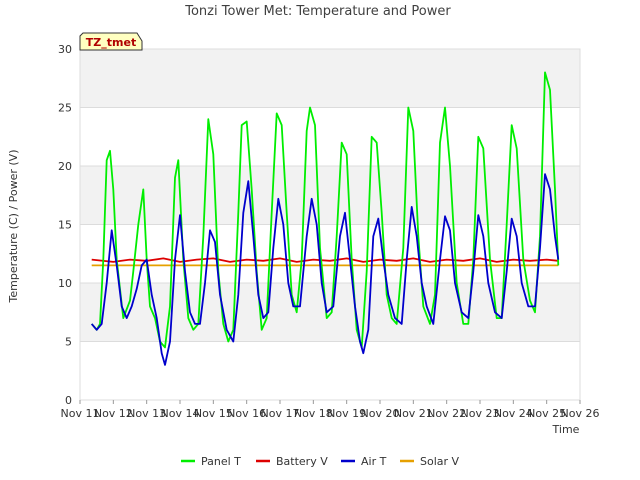 The image size is (640, 480). I want to click on legend-label-air-t: Air T, so click(374, 461).